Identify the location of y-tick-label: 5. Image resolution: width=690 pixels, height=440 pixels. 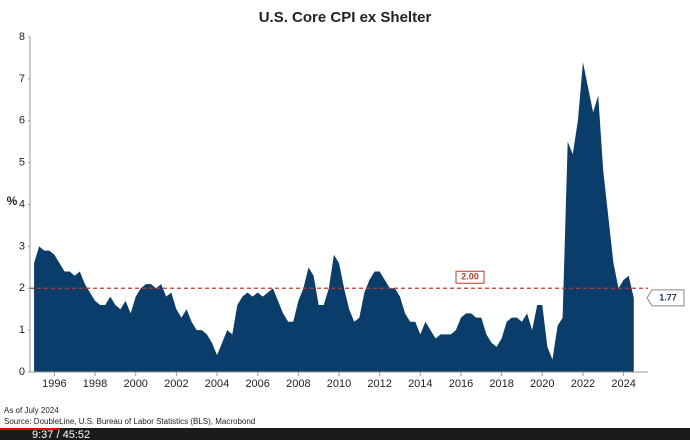
(22, 163).